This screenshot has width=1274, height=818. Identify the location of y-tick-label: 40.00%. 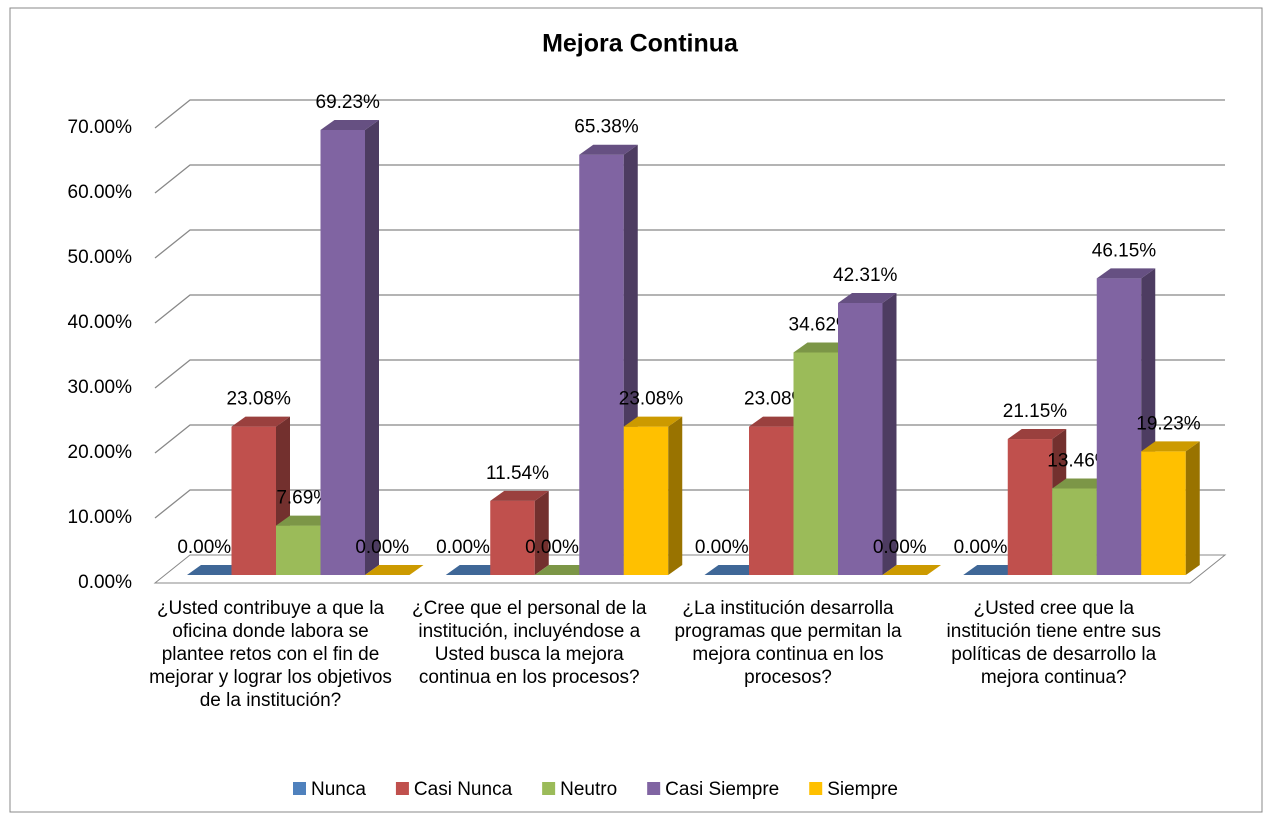
(100, 322).